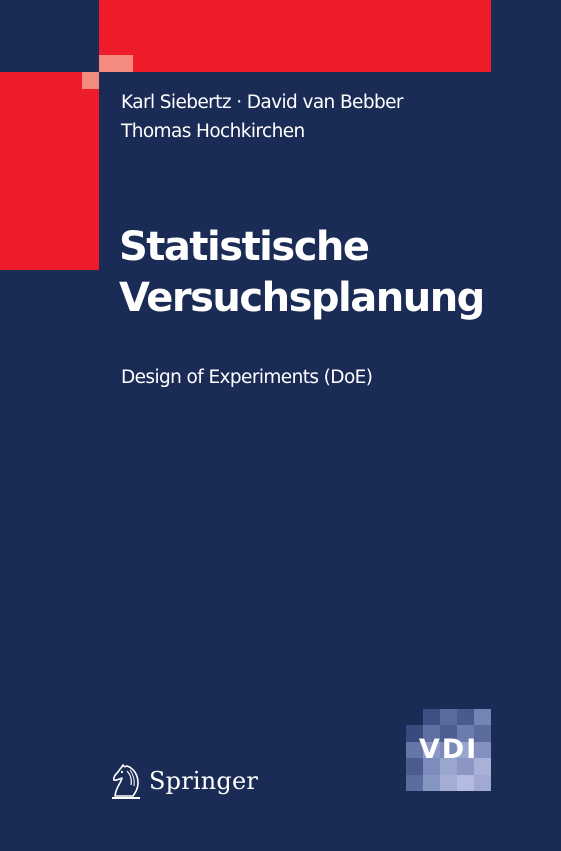 The height and width of the screenshot is (851, 561). Describe the element at coordinates (247, 377) in the screenshot. I see `book-subtitle: Design of Experiments (DoE)` at that location.